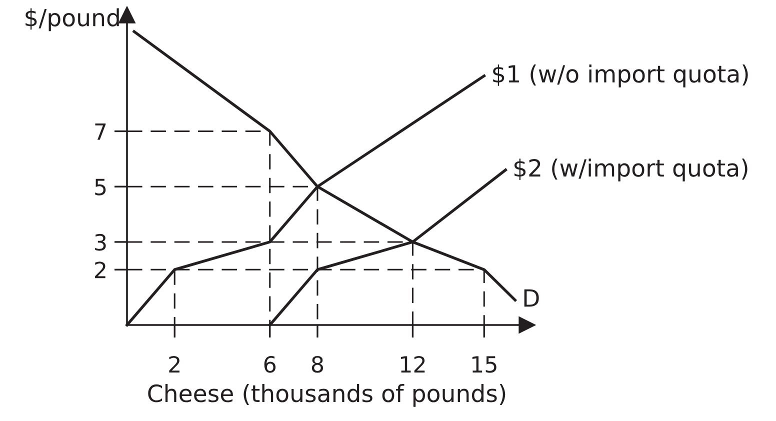 This screenshot has width=776, height=421. I want to click on y-tick-label: 2, so click(100, 270).